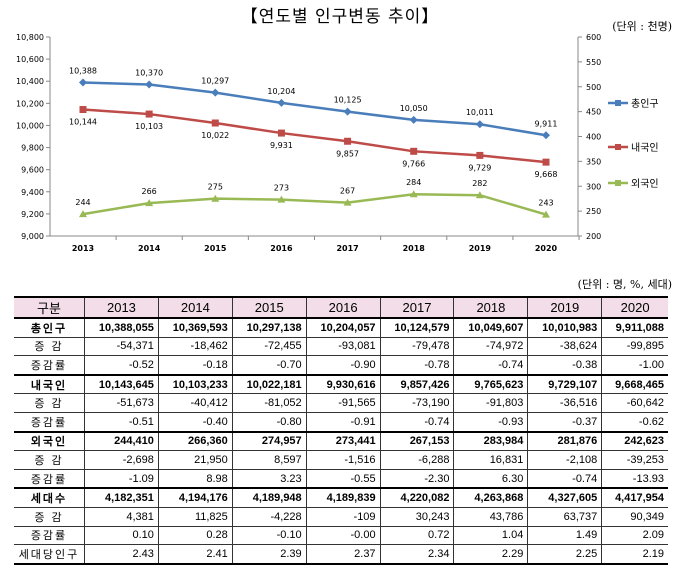  What do you see at coordinates (479, 183) in the screenshot?
I see `data-label: 282` at bounding box center [479, 183].